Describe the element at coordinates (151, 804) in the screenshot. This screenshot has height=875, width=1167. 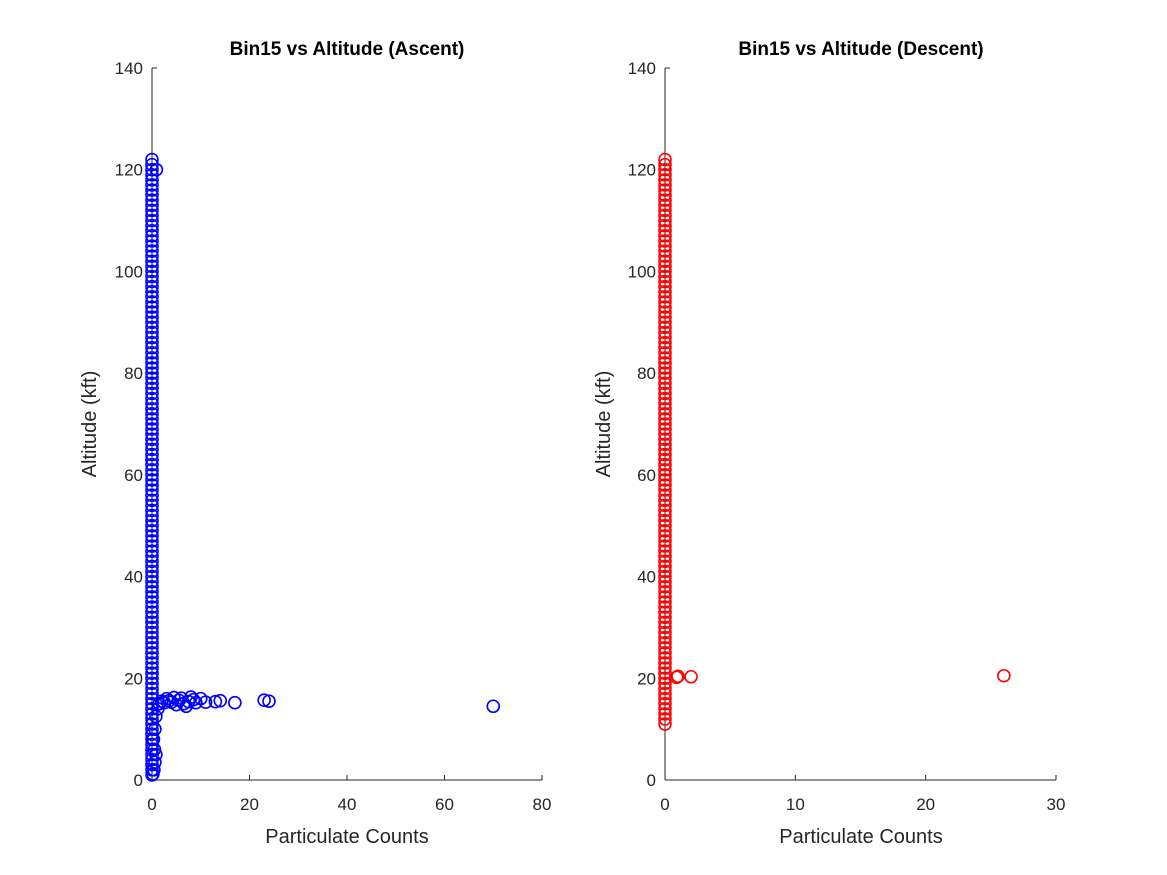
I see `x-tick-label: 0` at that location.